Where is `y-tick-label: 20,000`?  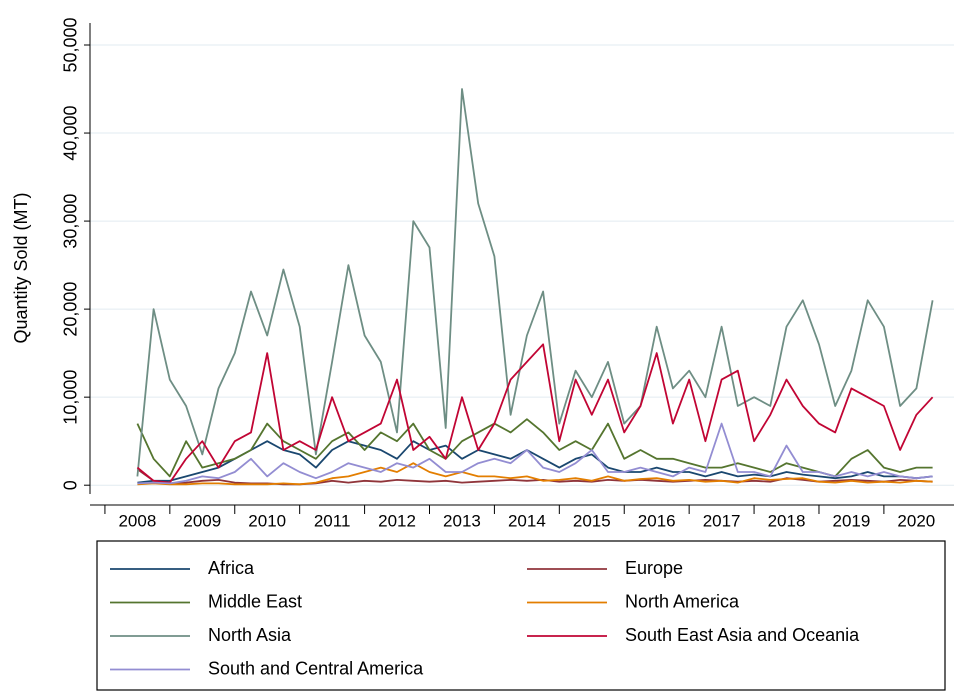 y-tick-label: 20,000 is located at coordinates (71, 309).